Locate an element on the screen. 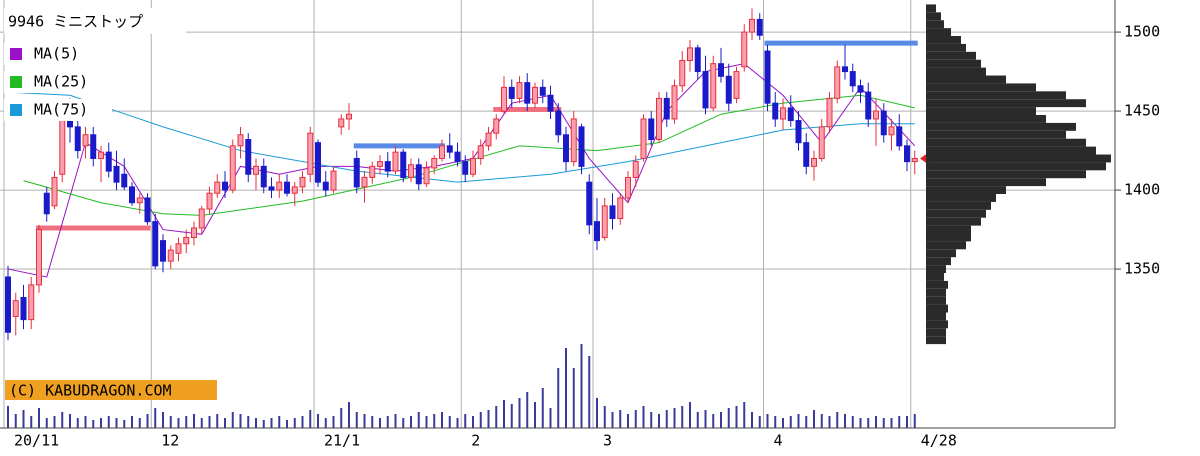 Image resolution: width=1200 pixels, height=456 pixels. title-bg is located at coordinates (95, 21).